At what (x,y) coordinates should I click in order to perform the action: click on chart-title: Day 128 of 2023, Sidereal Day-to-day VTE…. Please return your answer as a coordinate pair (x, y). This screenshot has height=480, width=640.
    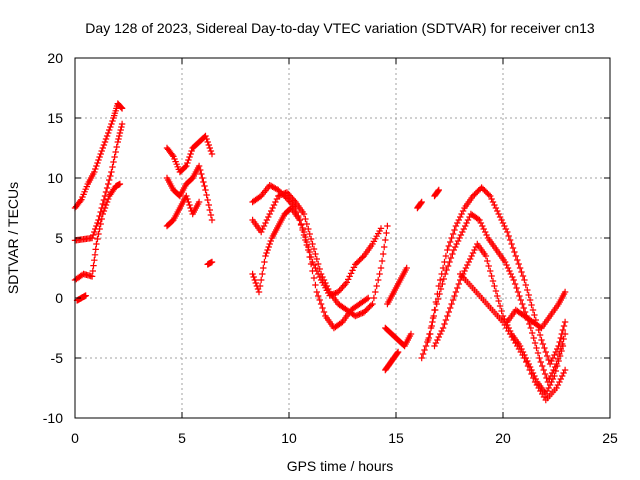
    Looking at the image, I should click on (340, 28).